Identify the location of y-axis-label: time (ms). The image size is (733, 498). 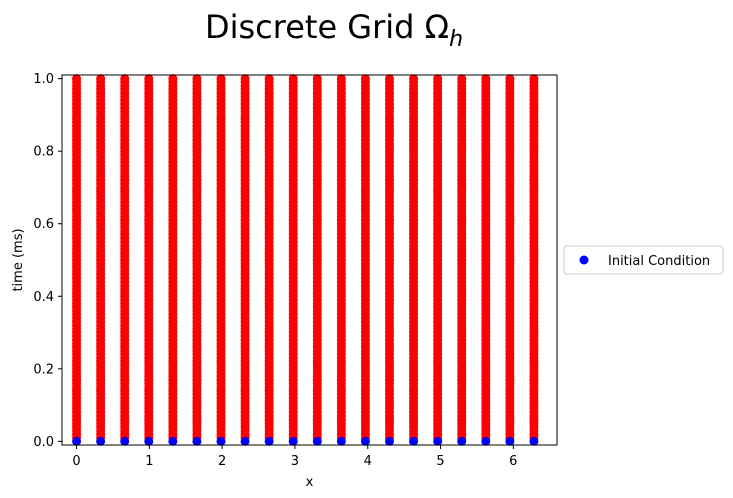
(18, 259).